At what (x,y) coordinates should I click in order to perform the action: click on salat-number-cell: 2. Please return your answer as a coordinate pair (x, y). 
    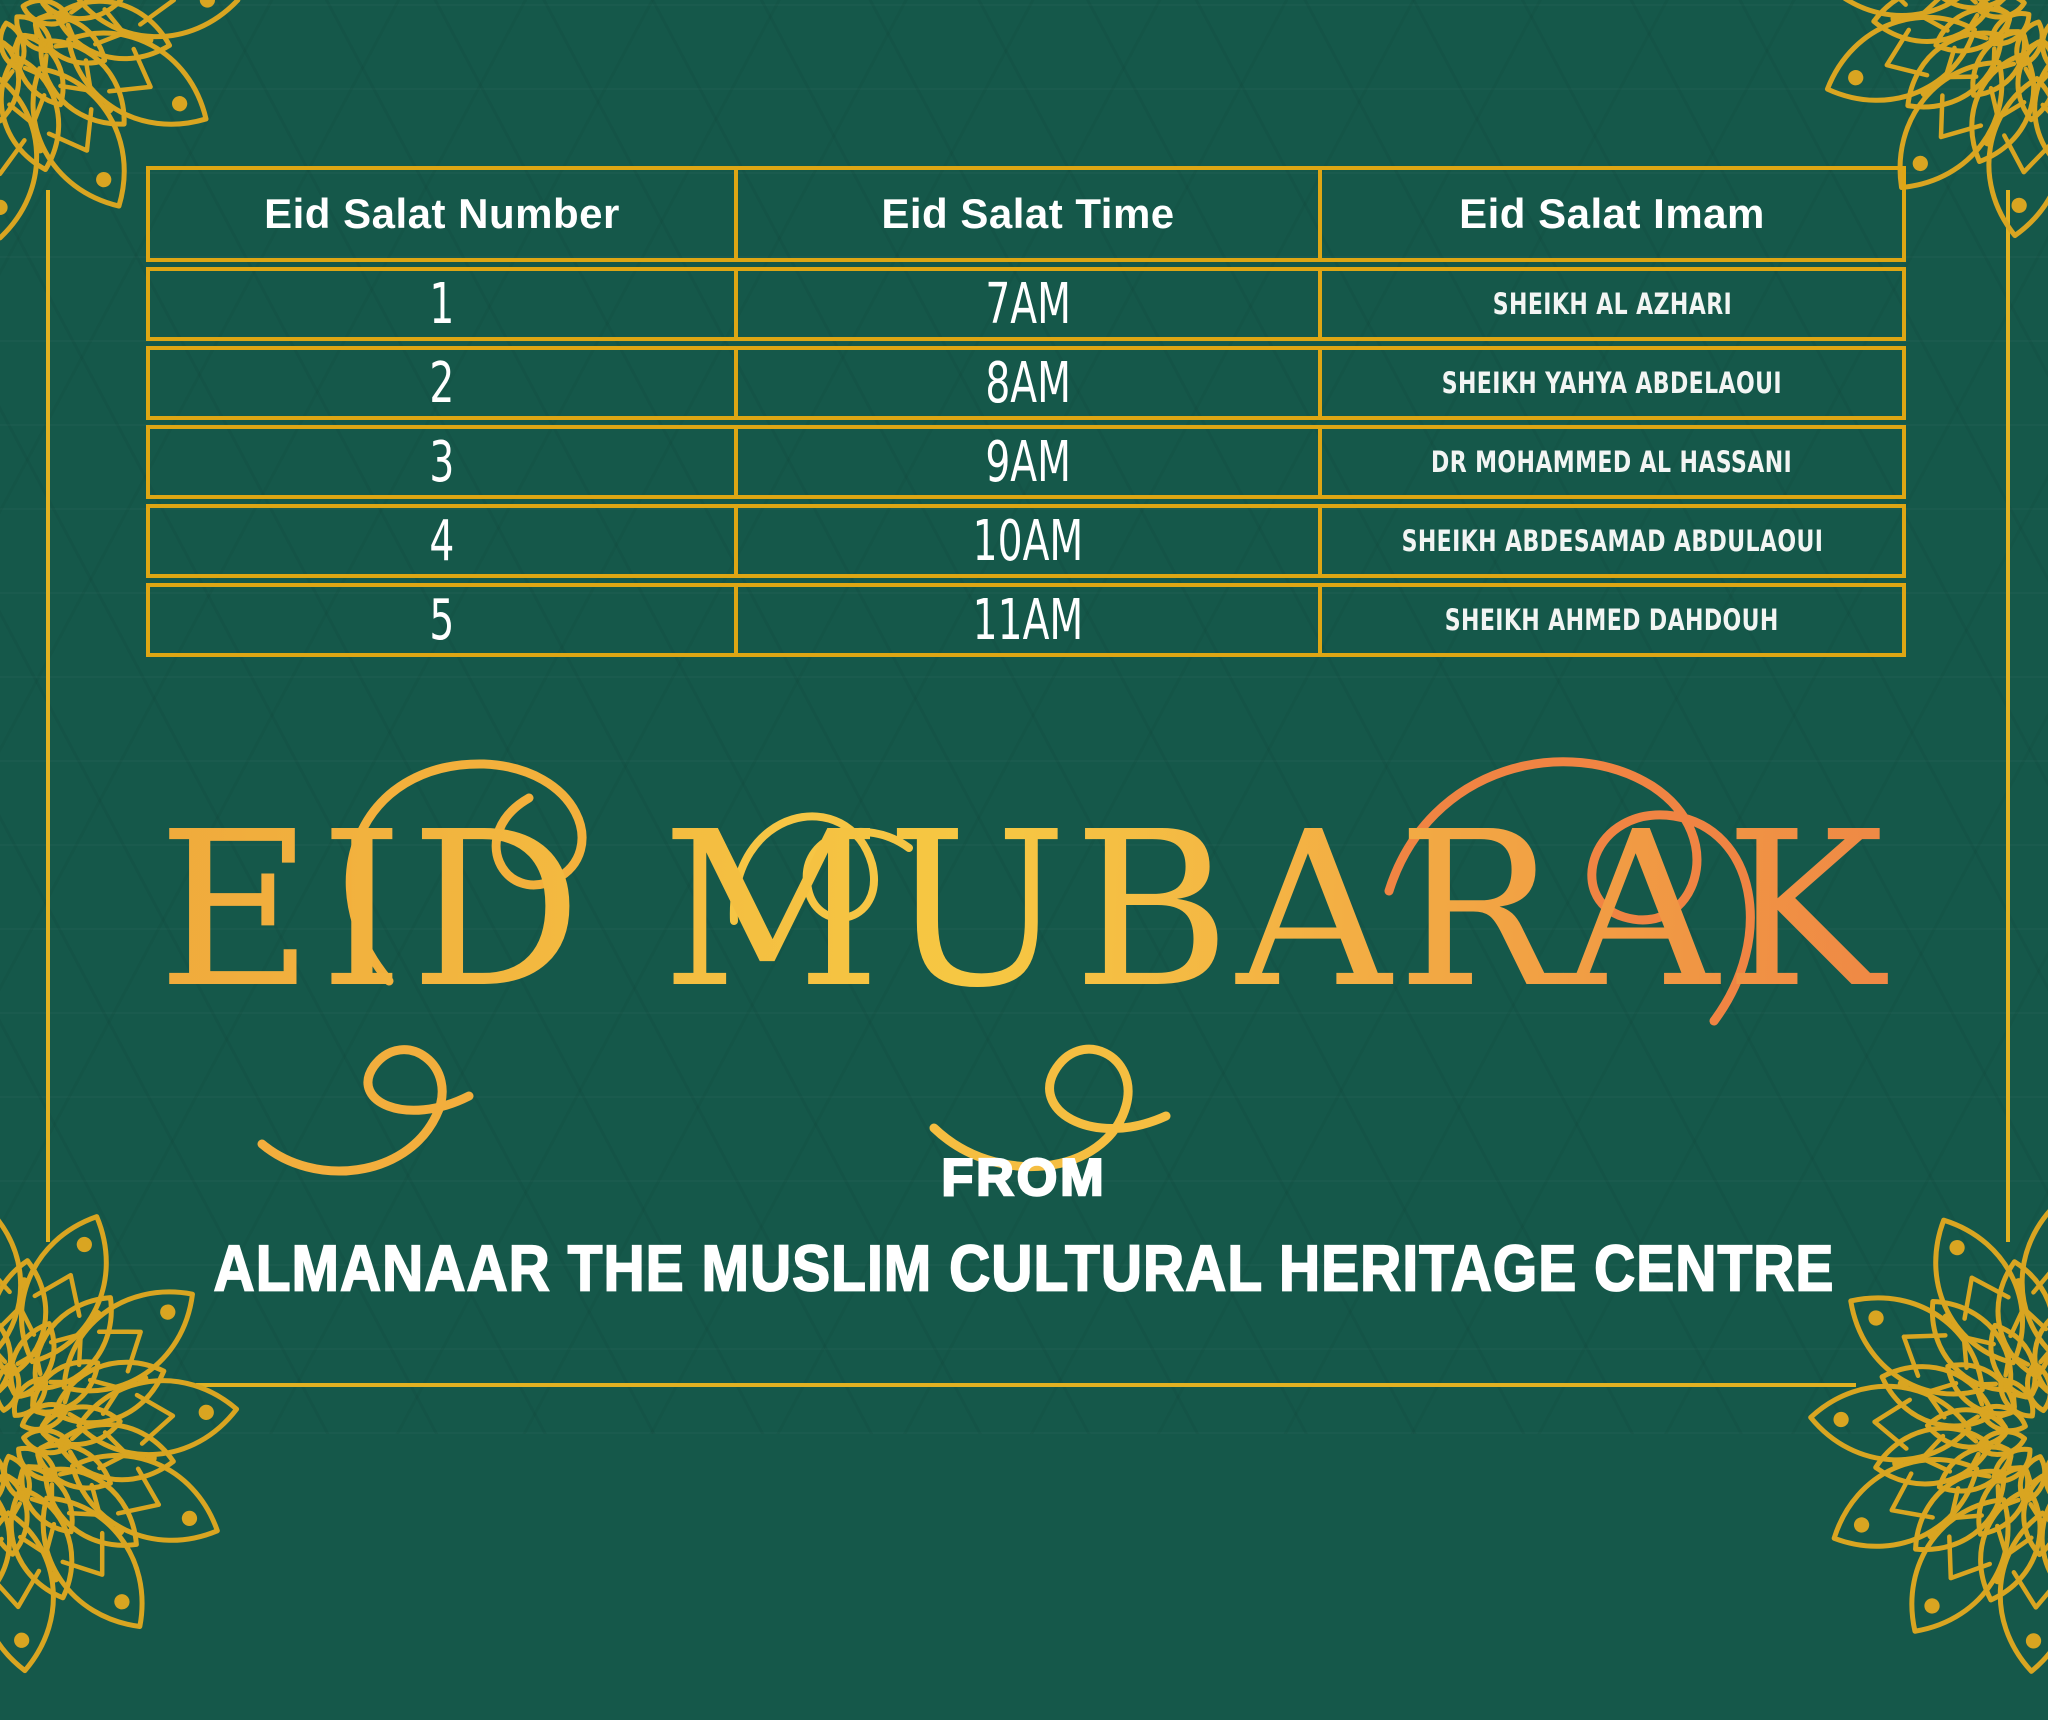
    Looking at the image, I should click on (442, 383).